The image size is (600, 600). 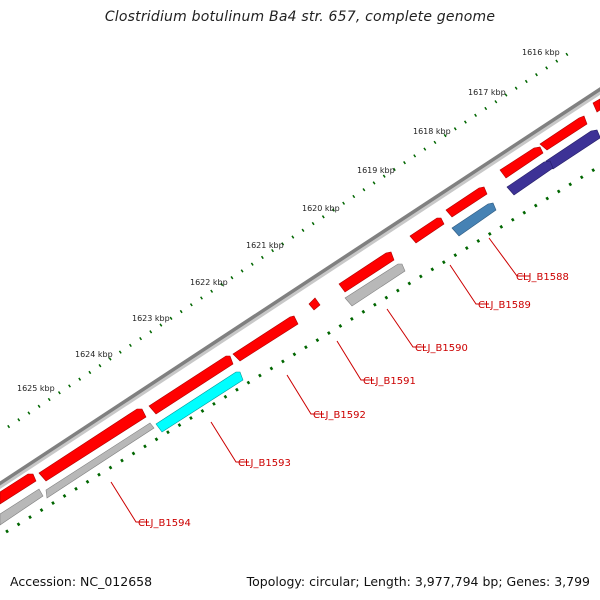 I want to click on tick-label-1621: 1621 kbp, so click(x=265, y=245).